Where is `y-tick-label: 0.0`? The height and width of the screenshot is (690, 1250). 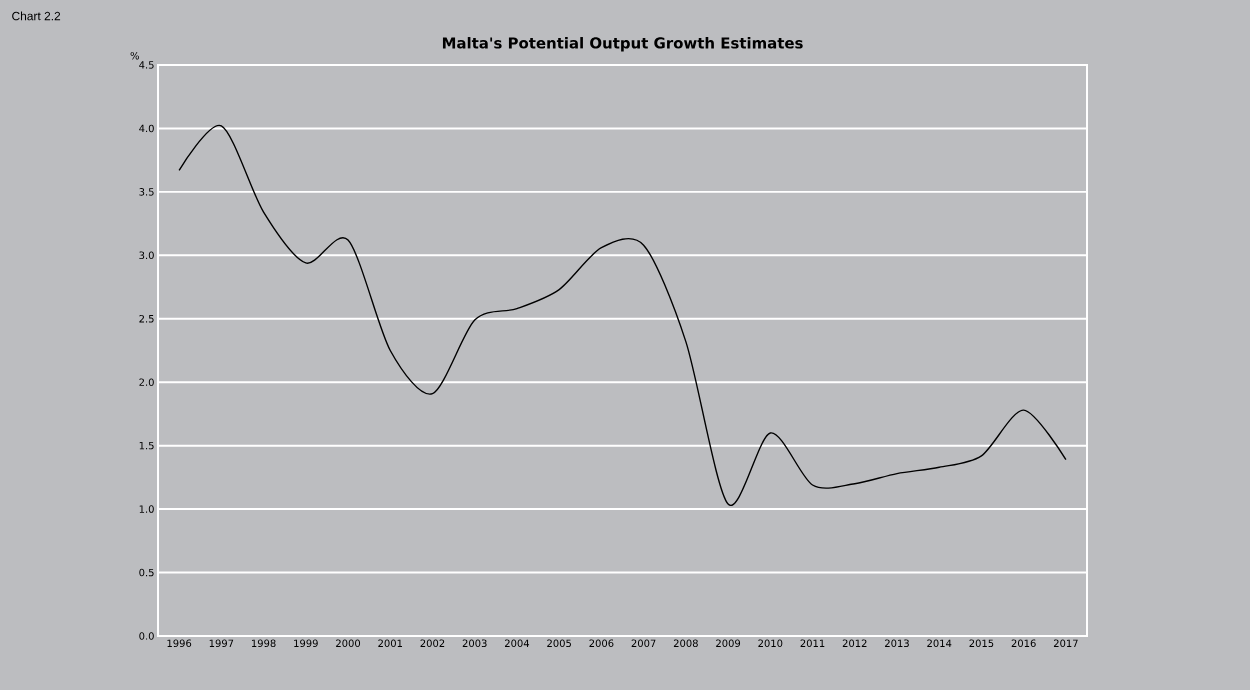
y-tick-label: 0.0 is located at coordinates (146, 636).